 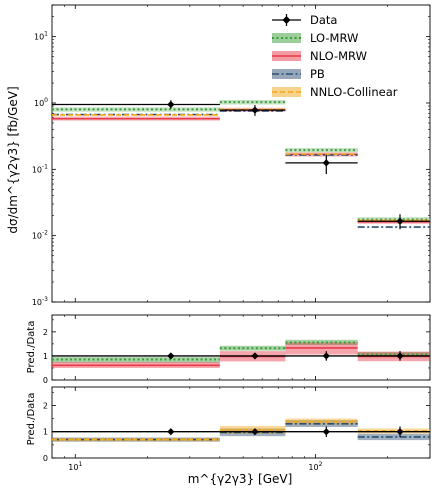 I want to click on ratio-1-y-tick-label: 0, so click(x=45, y=380).